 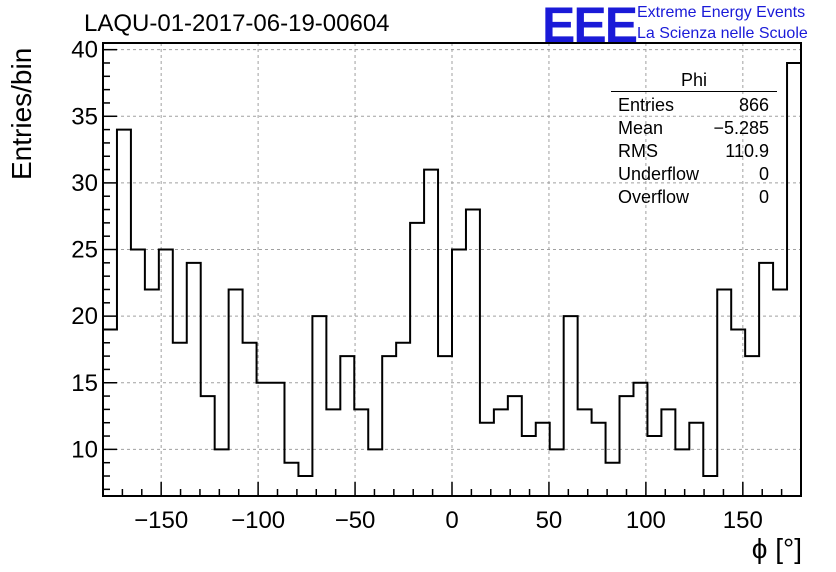 What do you see at coordinates (641, 128) in the screenshot?
I see `stats-label: Mean` at bounding box center [641, 128].